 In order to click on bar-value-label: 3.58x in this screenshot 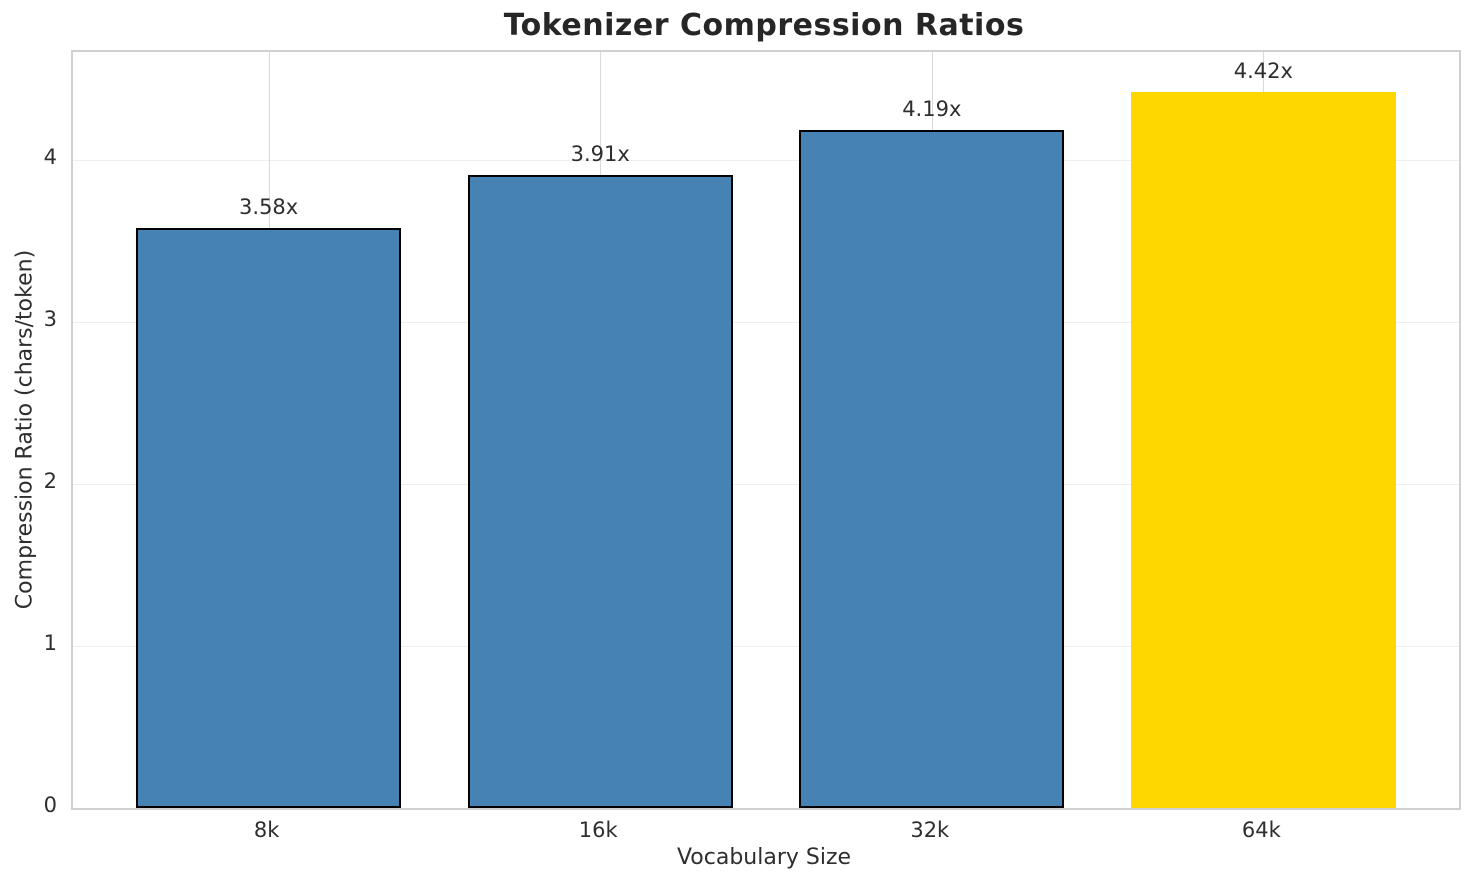, I will do `click(269, 207)`.